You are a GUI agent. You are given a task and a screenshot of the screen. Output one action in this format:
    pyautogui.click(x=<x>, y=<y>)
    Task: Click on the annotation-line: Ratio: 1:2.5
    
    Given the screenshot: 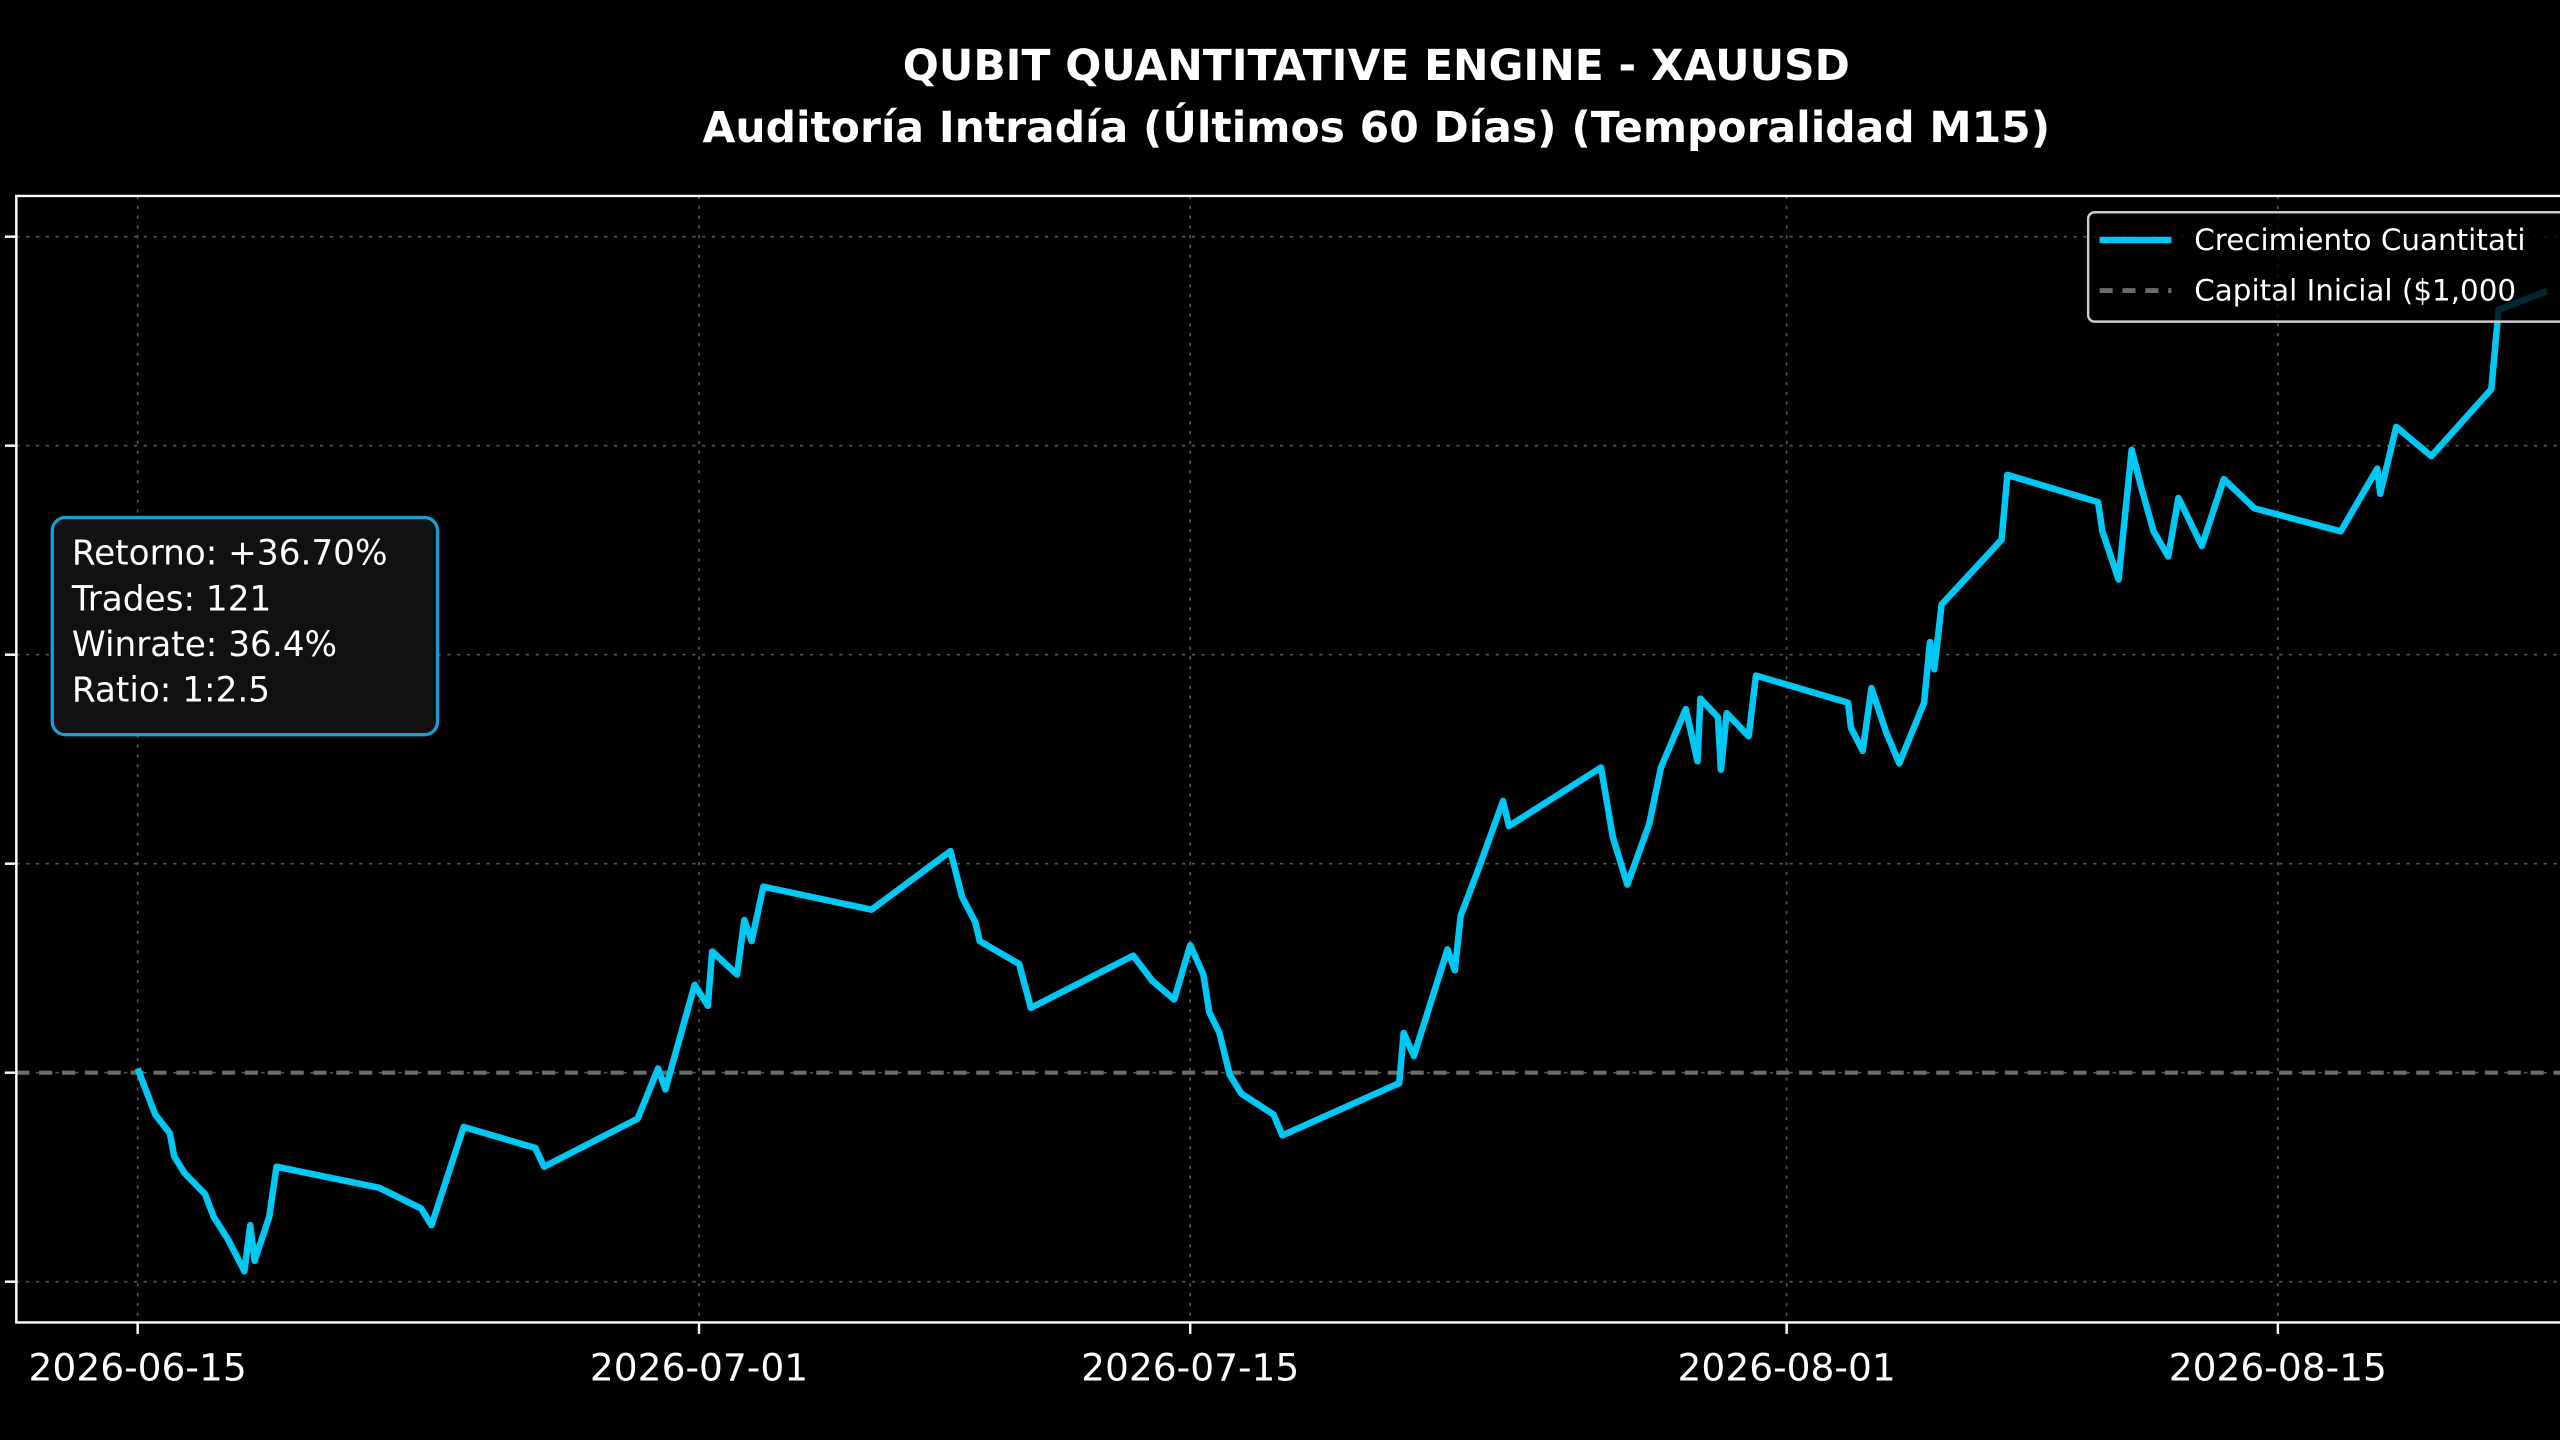 What is the action you would take?
    pyautogui.click(x=171, y=691)
    